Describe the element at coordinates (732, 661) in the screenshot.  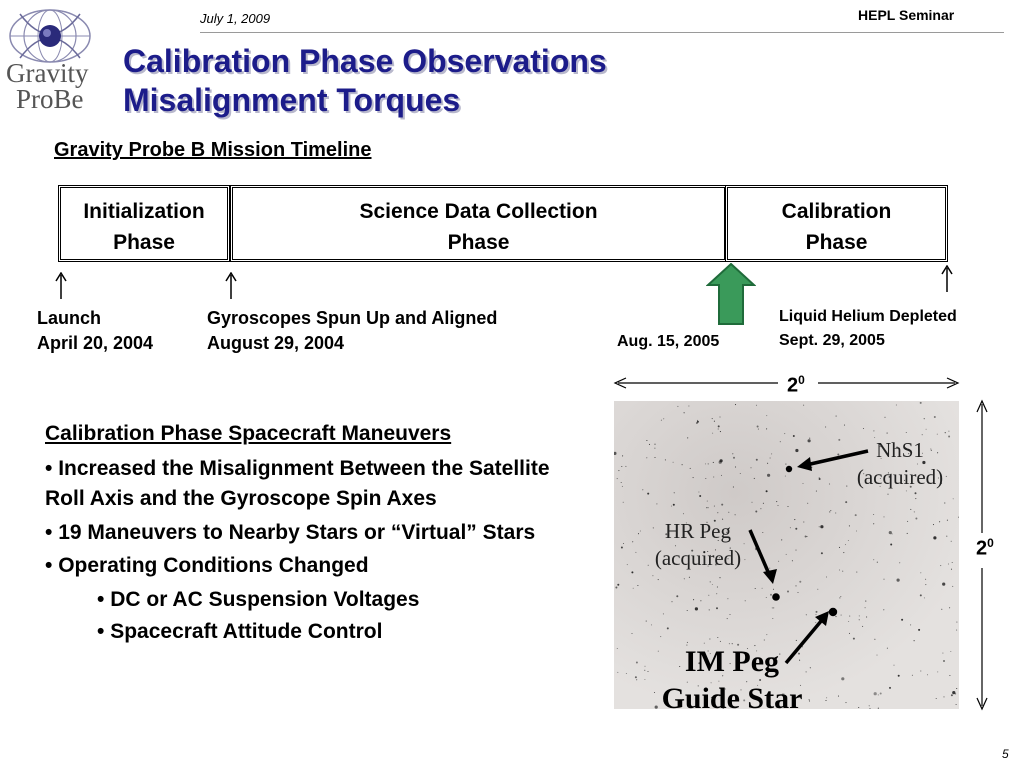
I see `star-name: IM Peg` at that location.